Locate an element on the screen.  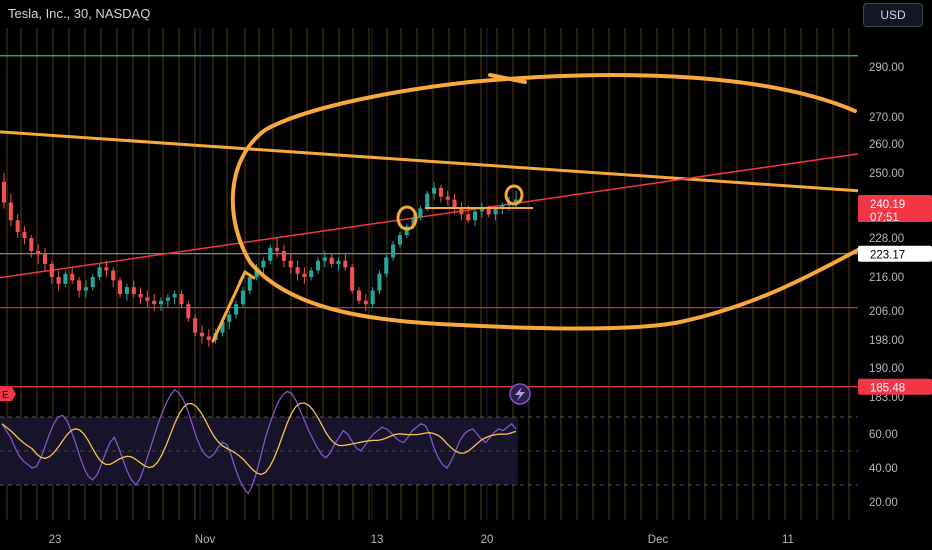
level-badge-223-bg is located at coordinates (895, 253).